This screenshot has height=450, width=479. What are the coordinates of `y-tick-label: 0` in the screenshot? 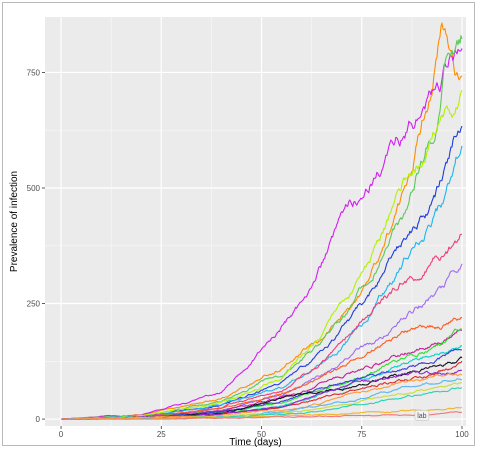 It's located at (38, 419).